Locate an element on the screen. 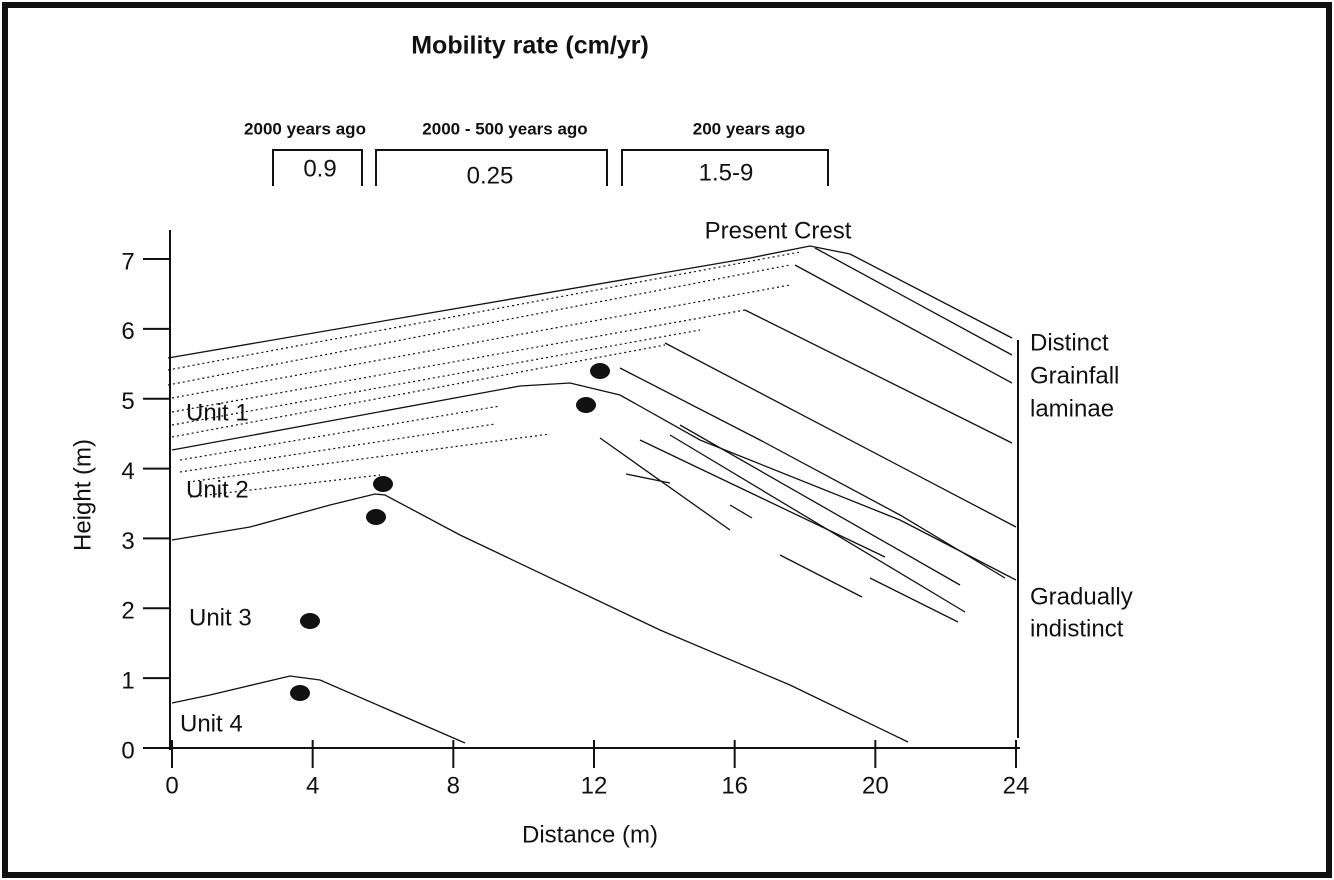  y-tick-label: 6 is located at coordinates (127, 331).